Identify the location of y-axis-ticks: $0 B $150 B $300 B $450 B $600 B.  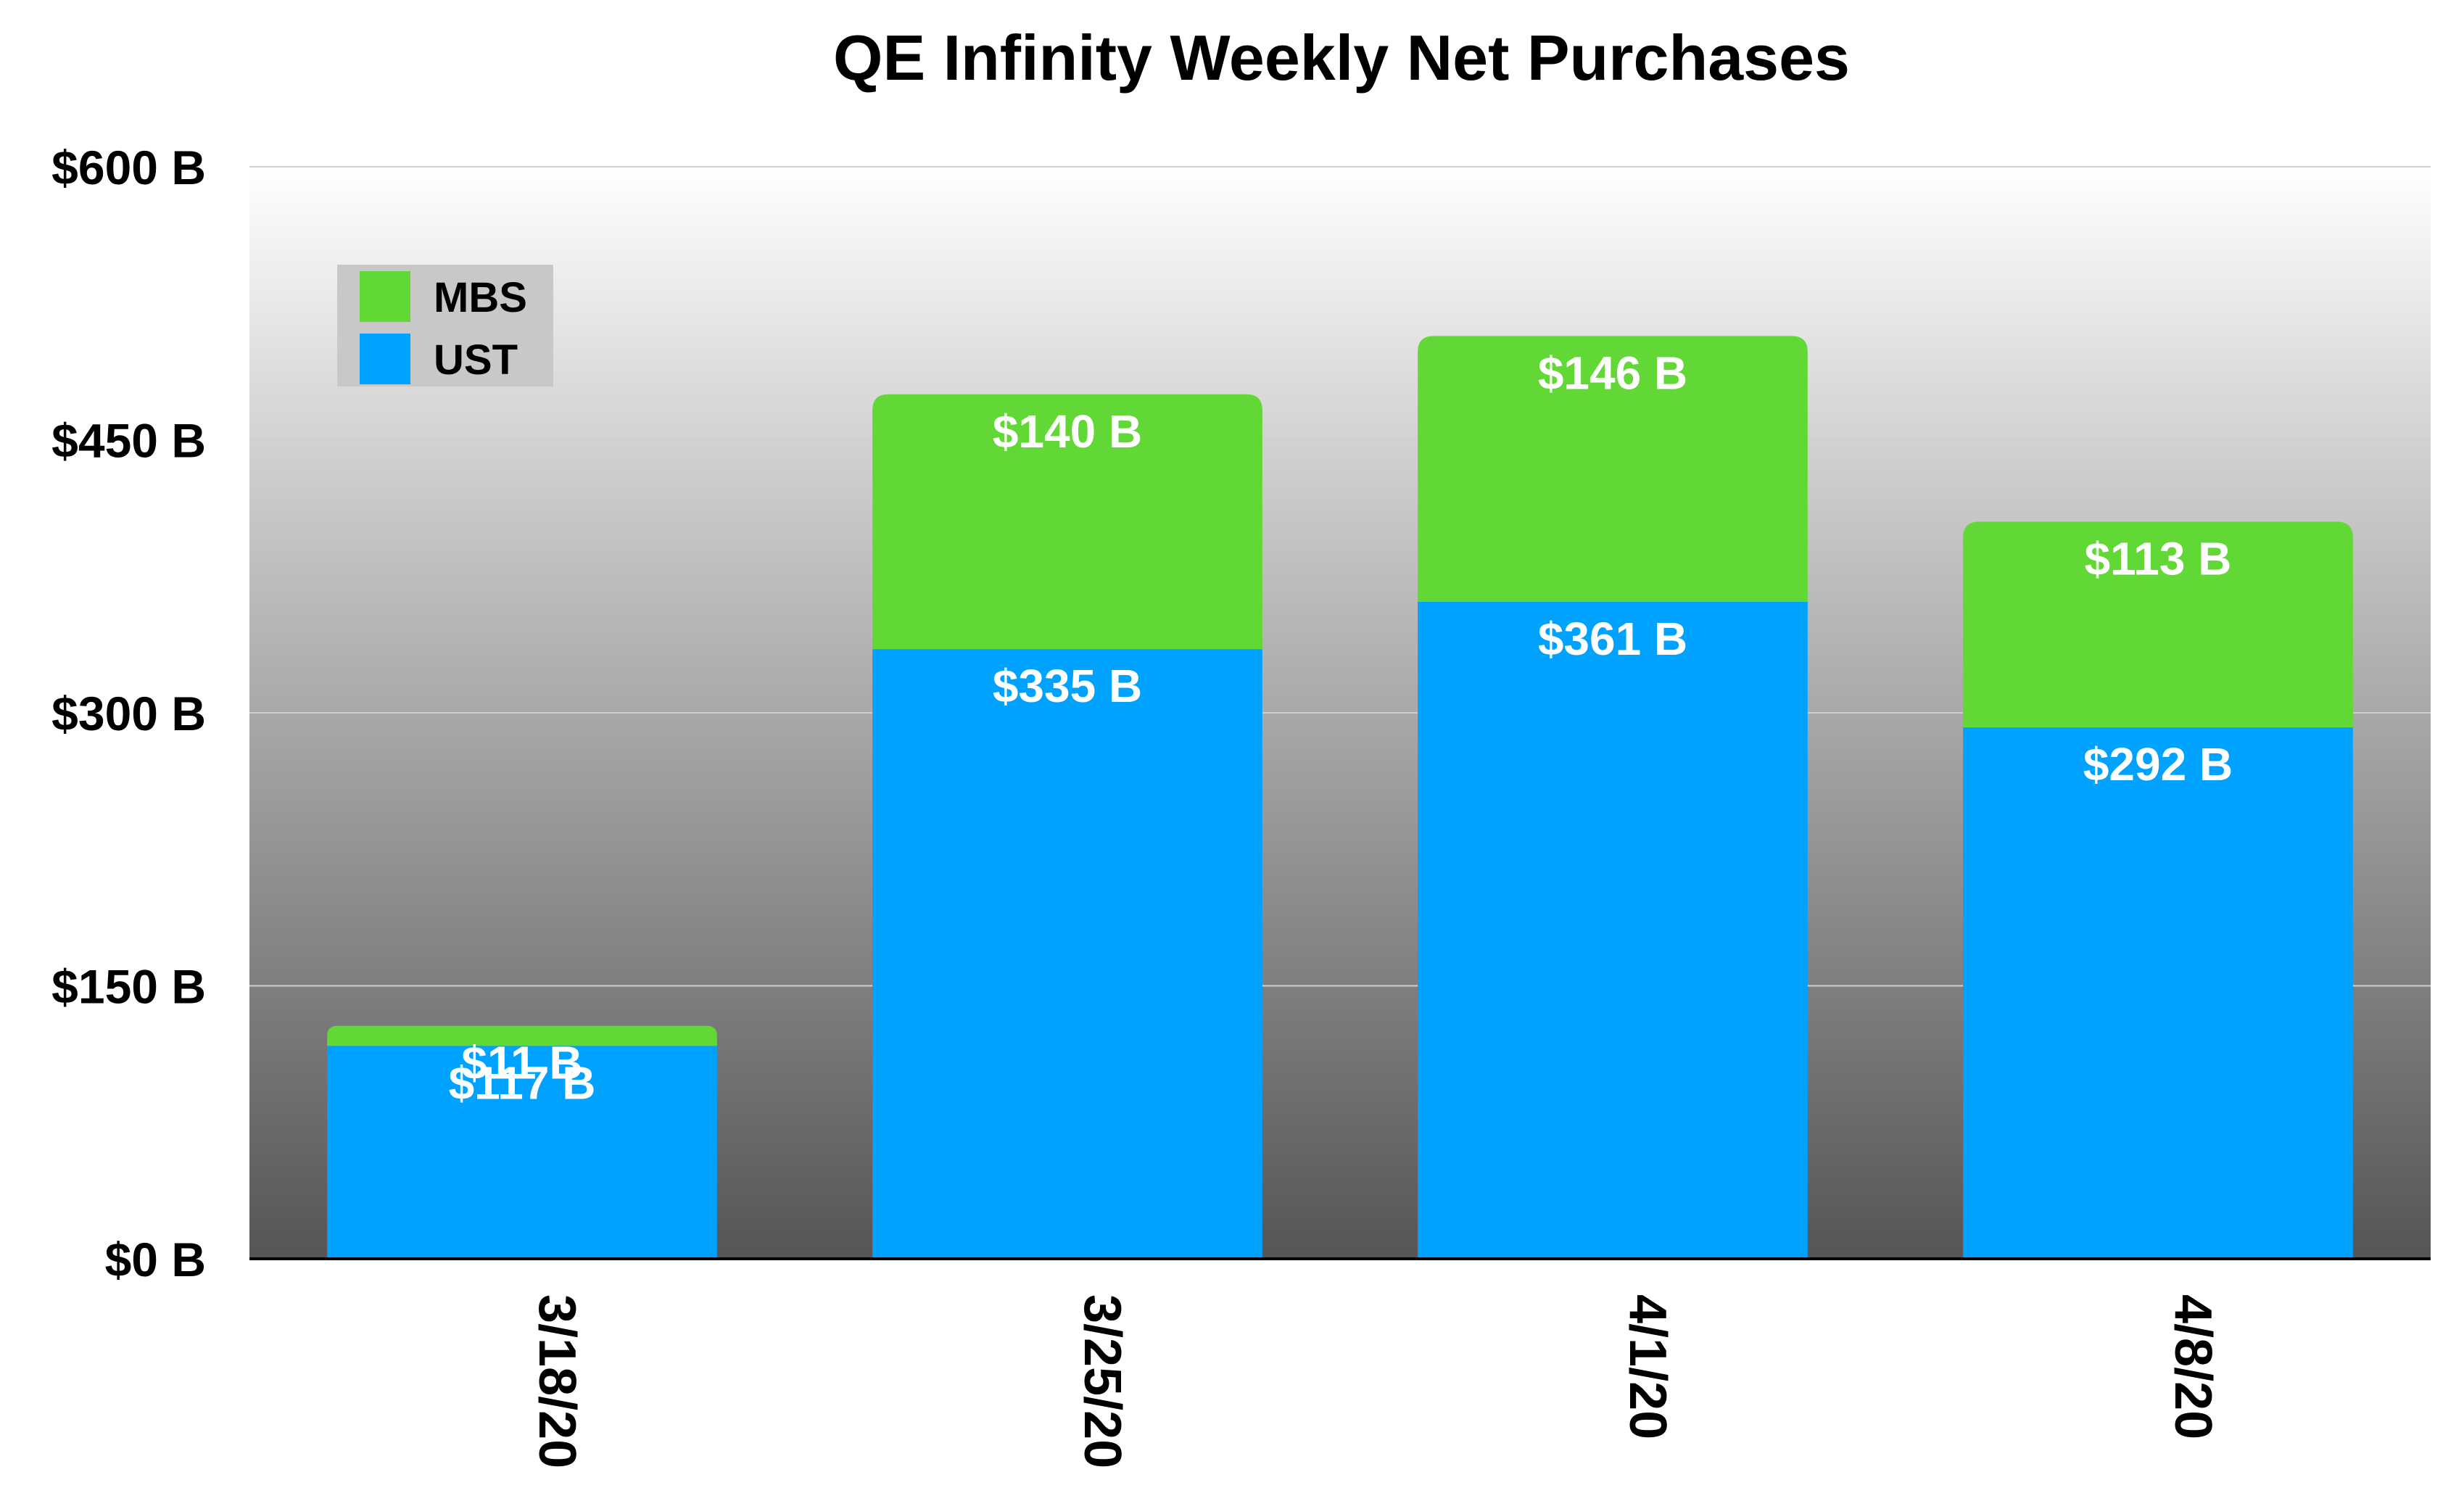
(128, 713).